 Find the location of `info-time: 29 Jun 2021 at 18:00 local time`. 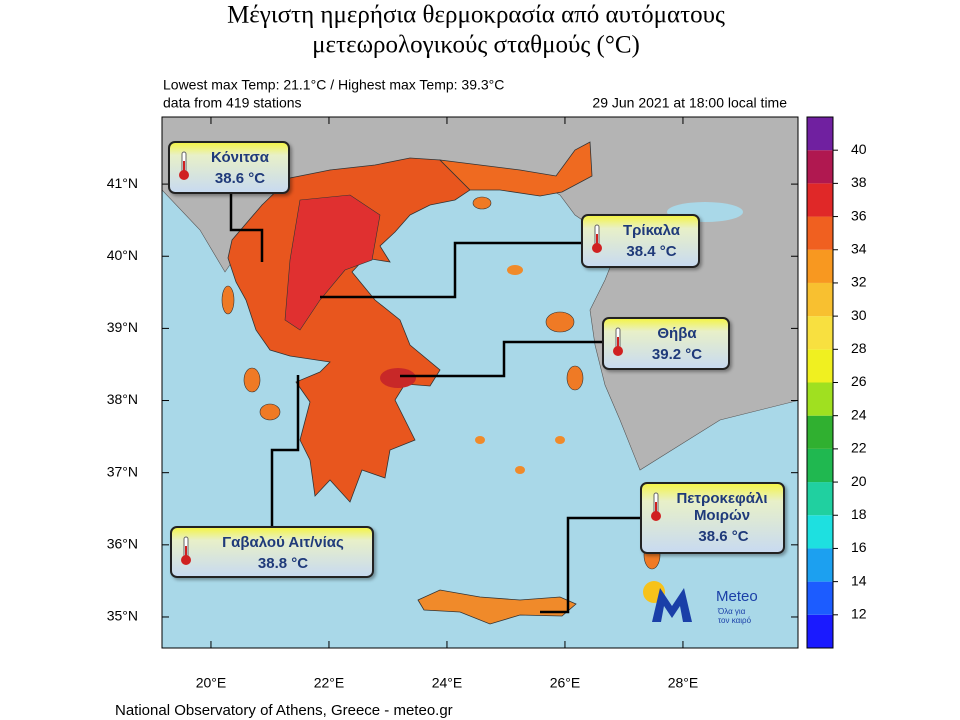

info-time: 29 Jun 2021 at 18:00 local time is located at coordinates (689, 103).